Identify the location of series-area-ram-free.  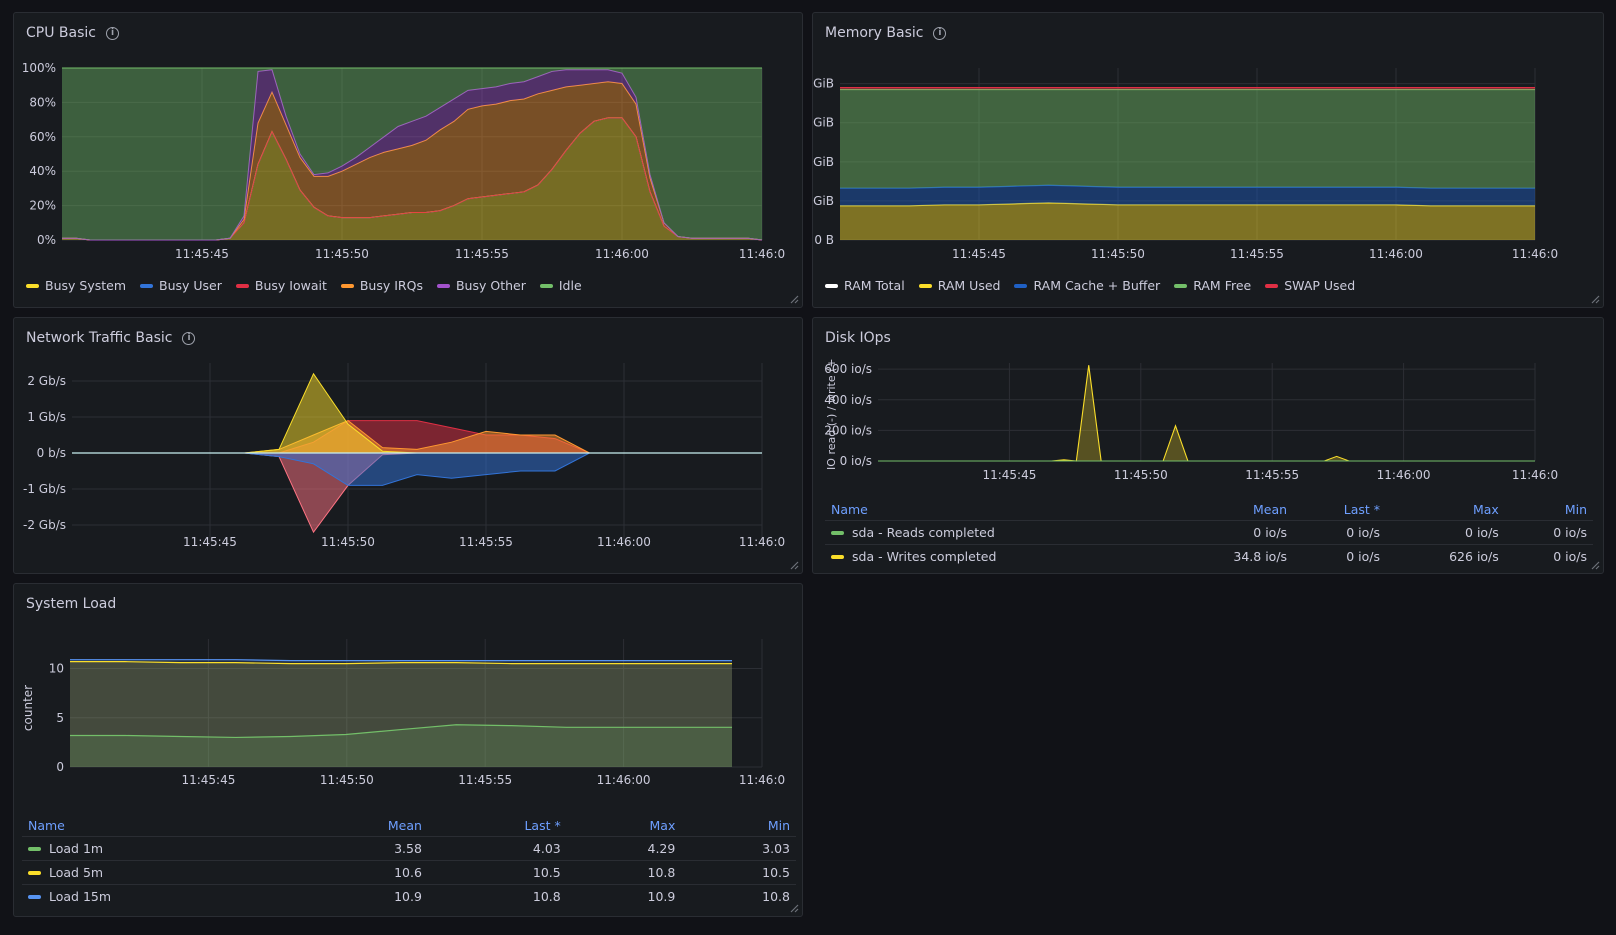
(1187, 139).